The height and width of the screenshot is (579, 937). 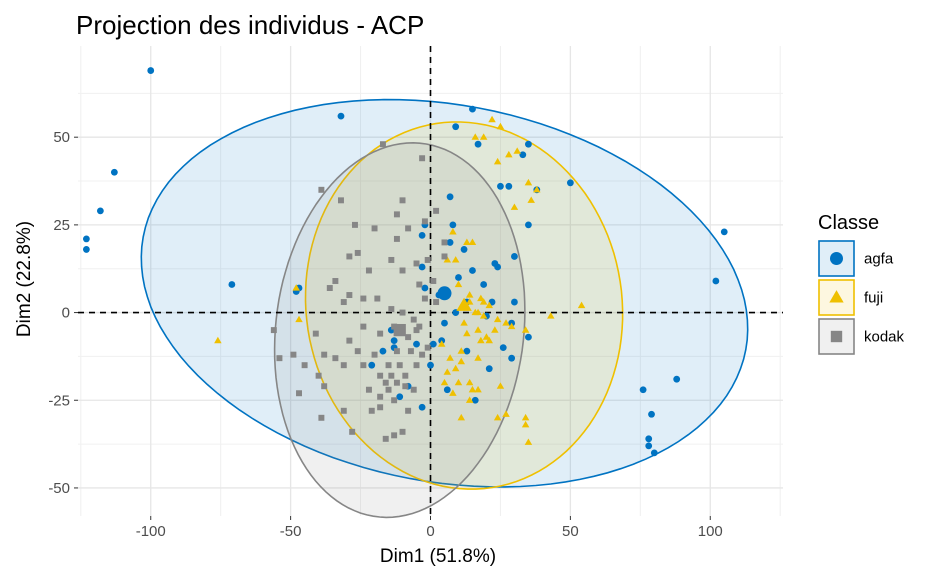 What do you see at coordinates (873, 298) in the screenshot?
I see `legend-label-fuji: fuji` at bounding box center [873, 298].